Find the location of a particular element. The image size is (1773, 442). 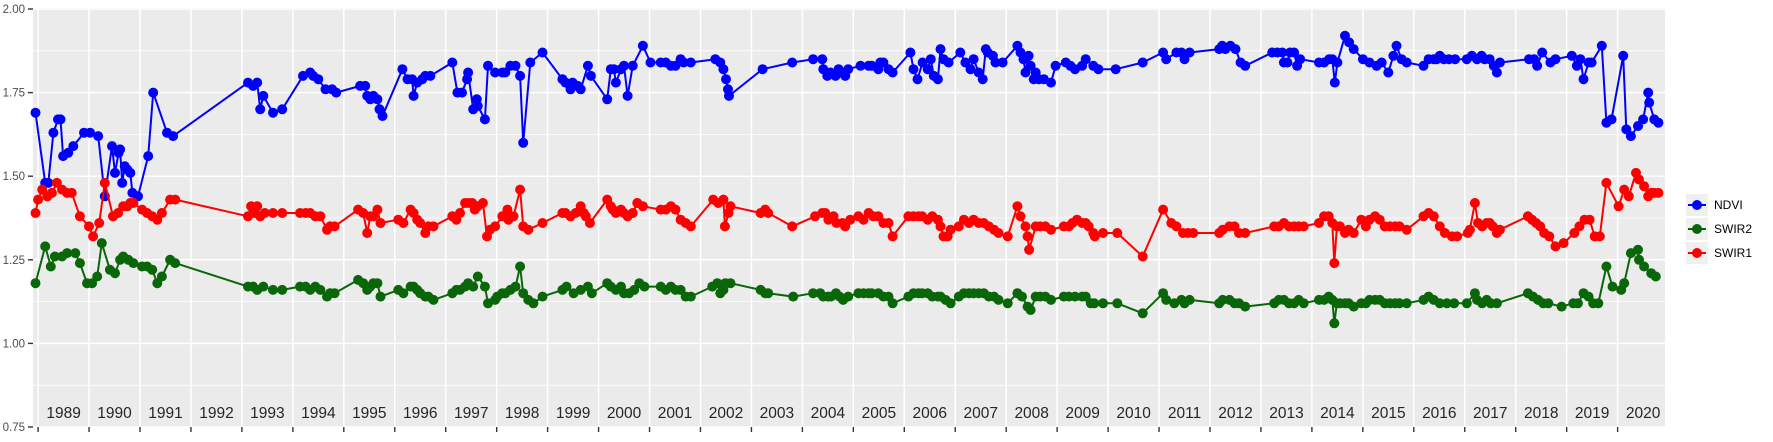

x-tick-label: 2001 is located at coordinates (675, 413).